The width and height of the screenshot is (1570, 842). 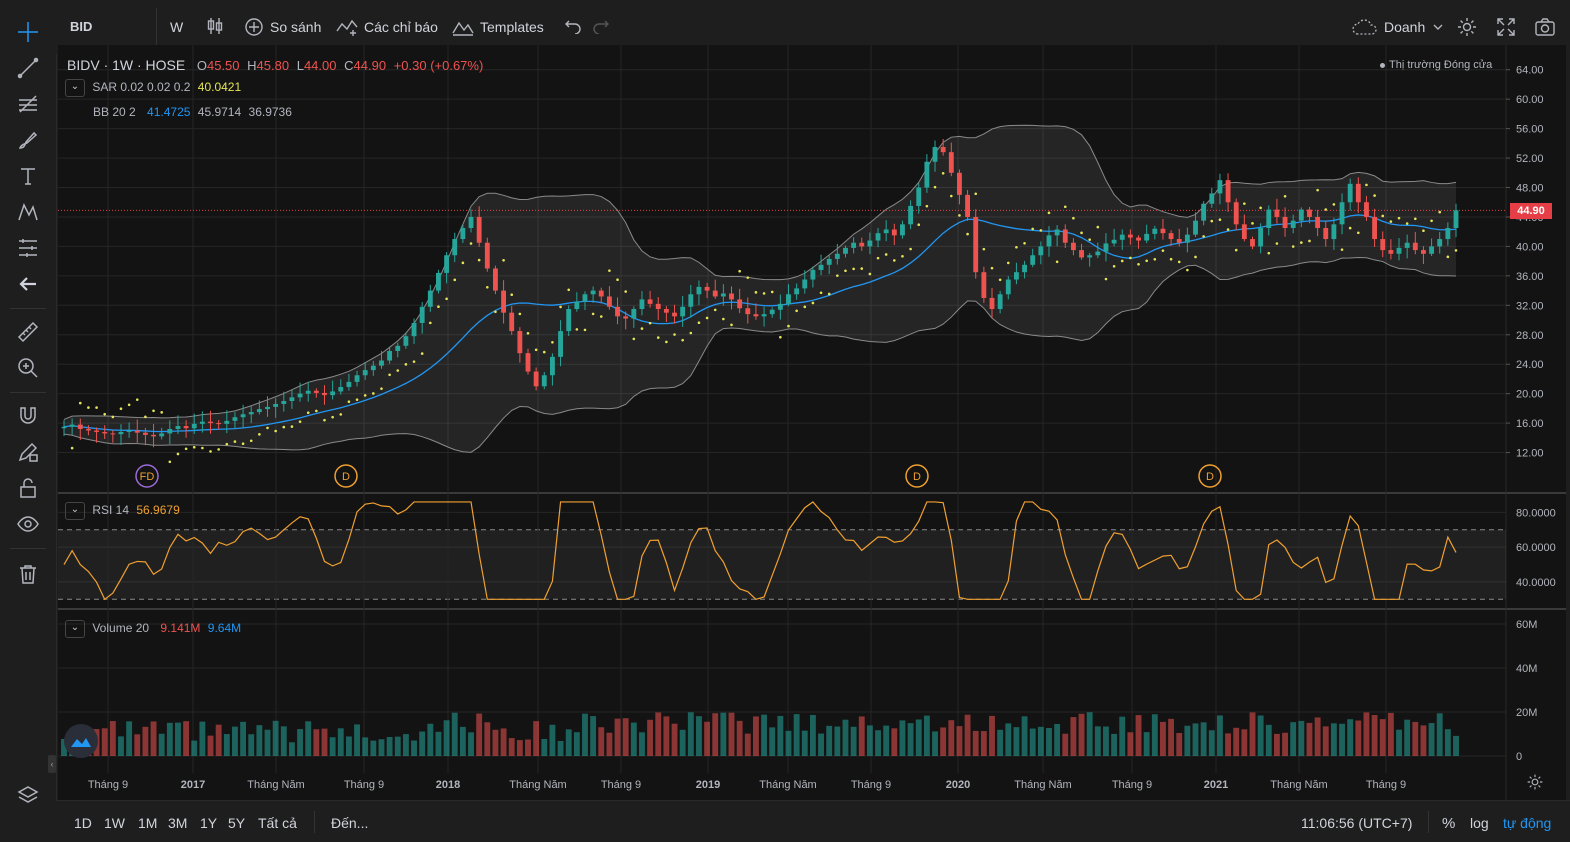 What do you see at coordinates (178, 823) in the screenshot?
I see `range-3m: 3M` at bounding box center [178, 823].